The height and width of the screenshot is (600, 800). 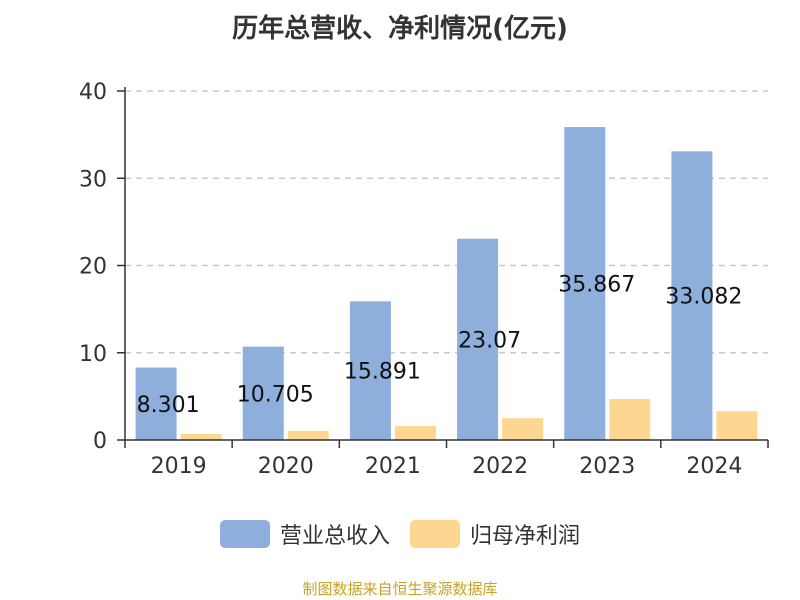 I want to click on y-tick-label: 10, so click(x=93, y=354).